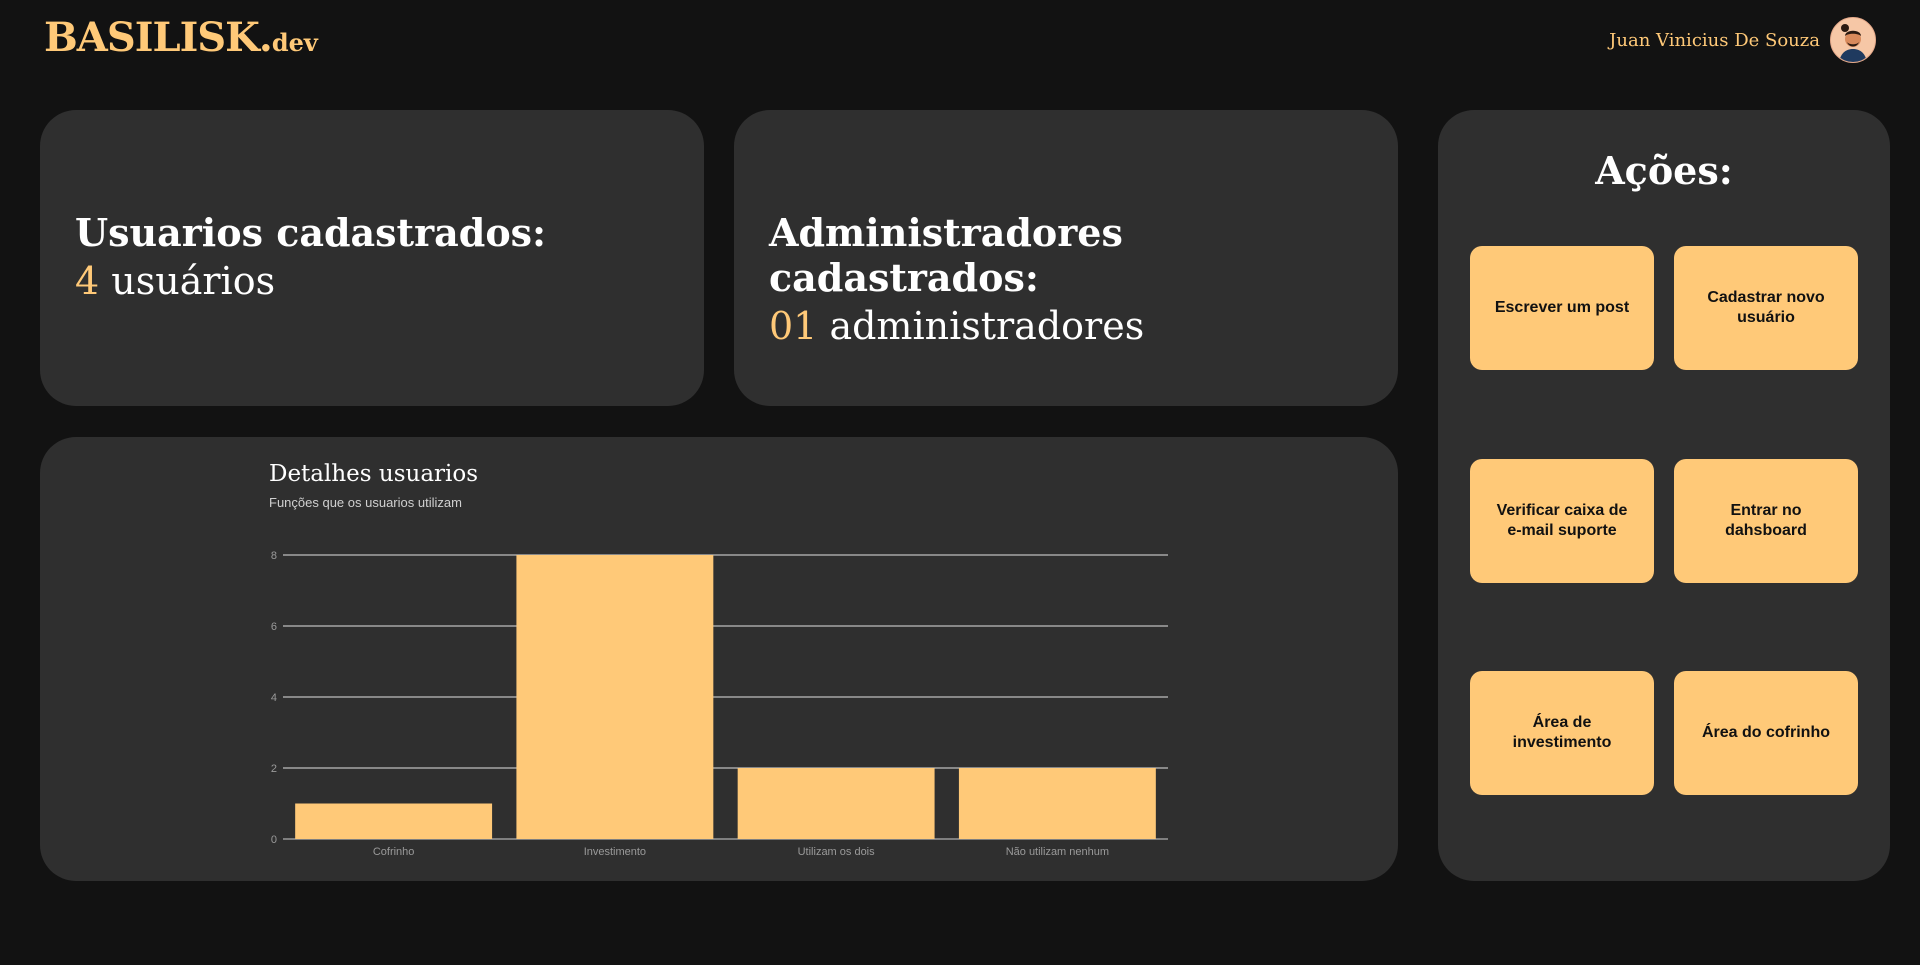  What do you see at coordinates (1766, 521) in the screenshot?
I see `dashboard-button: Entrar no dahsboard` at bounding box center [1766, 521].